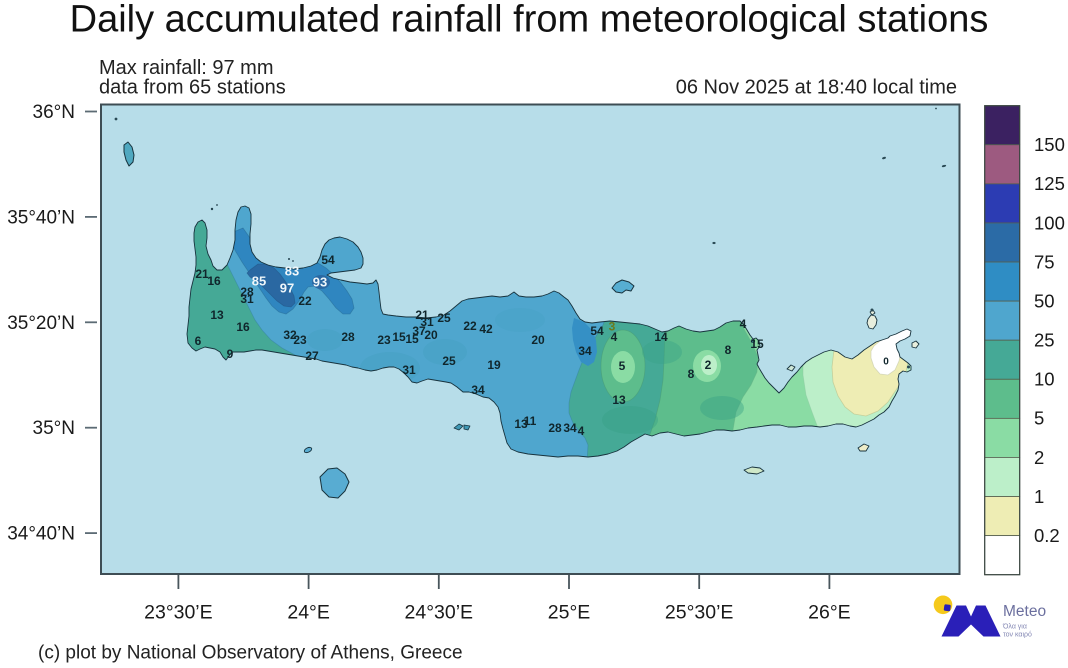 This screenshot has width=1068, height=668. I want to click on svg-text: Max rainfall: 97 mm, so click(186, 68).